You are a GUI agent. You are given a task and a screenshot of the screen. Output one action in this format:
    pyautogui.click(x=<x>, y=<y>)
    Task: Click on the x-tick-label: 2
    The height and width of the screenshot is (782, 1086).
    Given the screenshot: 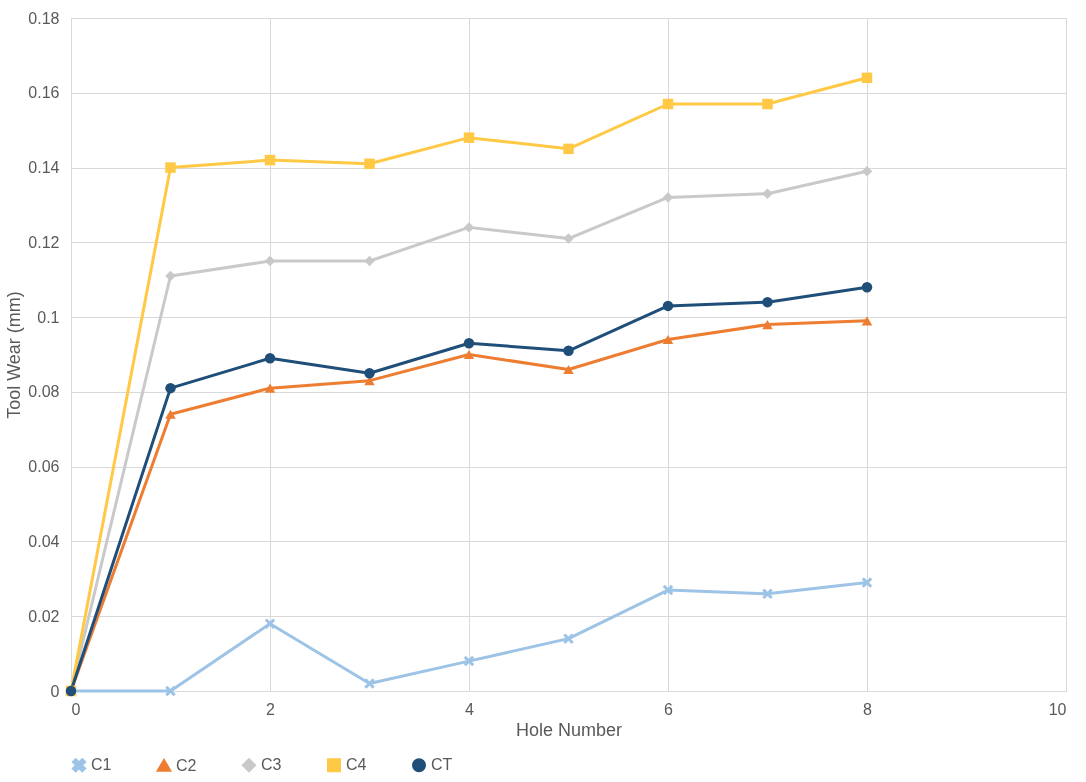 What is the action you would take?
    pyautogui.click(x=271, y=709)
    